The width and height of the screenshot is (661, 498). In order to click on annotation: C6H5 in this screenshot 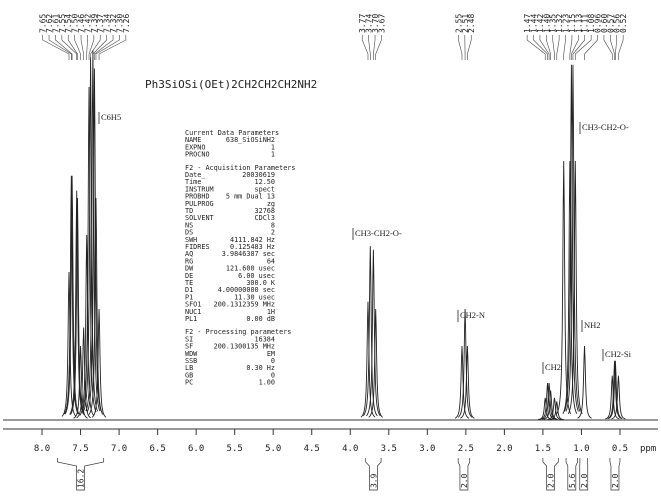, I will do `click(111, 117)`.